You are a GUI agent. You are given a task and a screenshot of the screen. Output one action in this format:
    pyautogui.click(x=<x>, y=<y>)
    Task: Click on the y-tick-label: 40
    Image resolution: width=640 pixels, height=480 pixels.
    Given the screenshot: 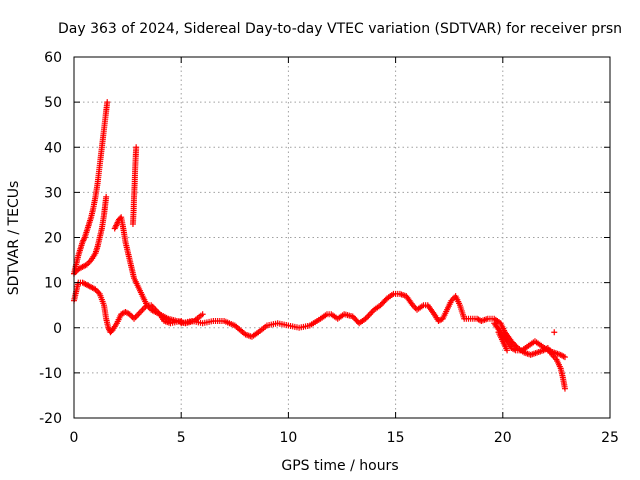 What is the action you would take?
    pyautogui.click(x=53, y=148)
    